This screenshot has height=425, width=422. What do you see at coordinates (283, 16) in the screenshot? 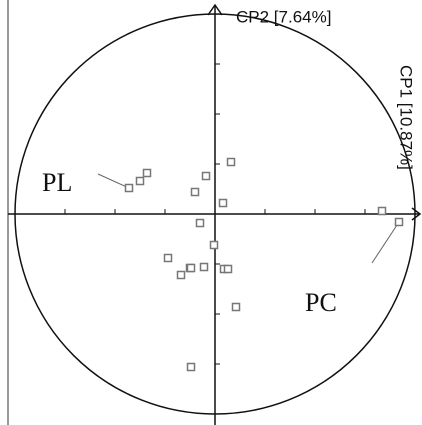
I see `y-axis-label: CP2 [7.64%]` at bounding box center [283, 16].